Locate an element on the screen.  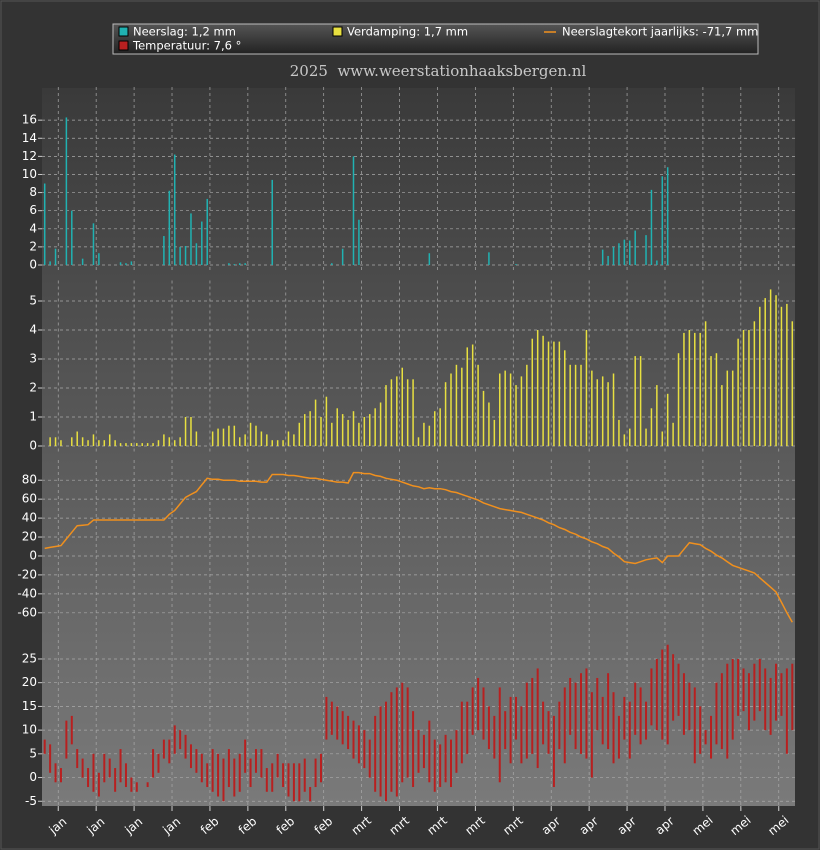
y-tick-label: -60 is located at coordinates (27, 612).